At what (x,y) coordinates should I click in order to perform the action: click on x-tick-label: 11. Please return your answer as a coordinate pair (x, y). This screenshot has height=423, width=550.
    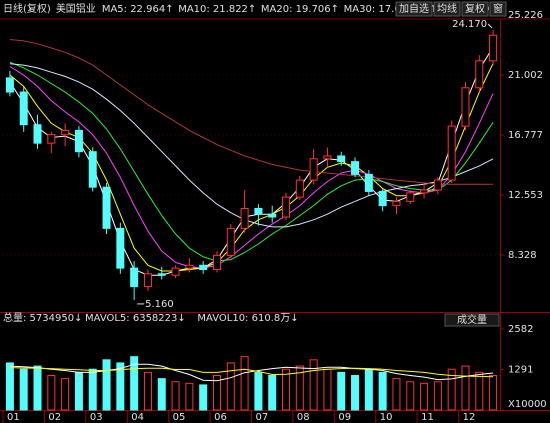
    Looking at the image, I should click on (427, 417).